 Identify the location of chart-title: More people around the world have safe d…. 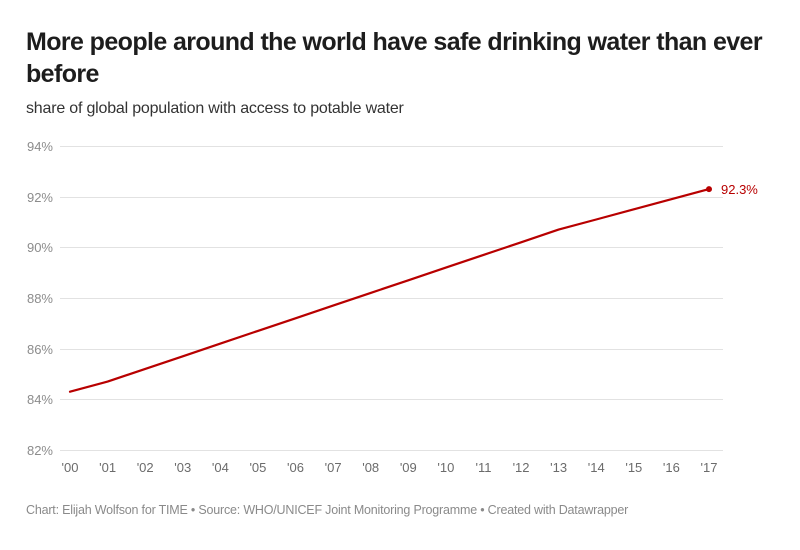
(394, 58).